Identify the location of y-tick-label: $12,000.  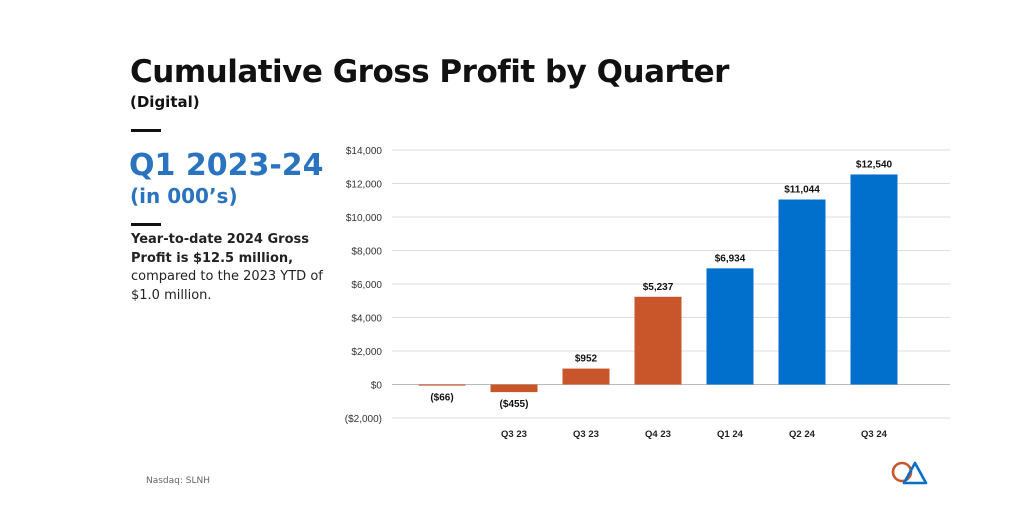
(364, 185).